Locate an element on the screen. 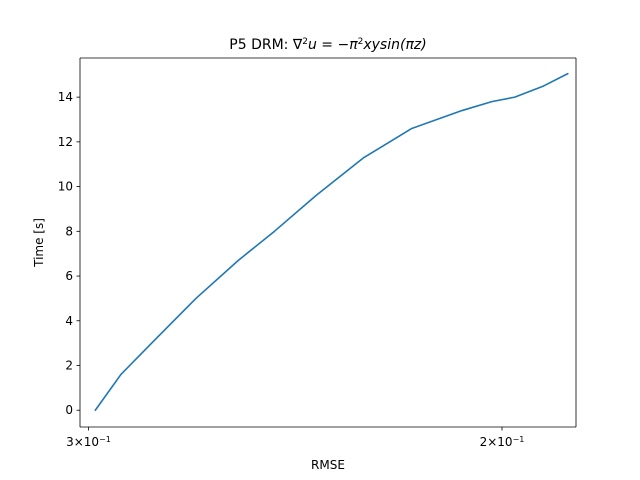  y-tick-label: 0 is located at coordinates (69, 410).